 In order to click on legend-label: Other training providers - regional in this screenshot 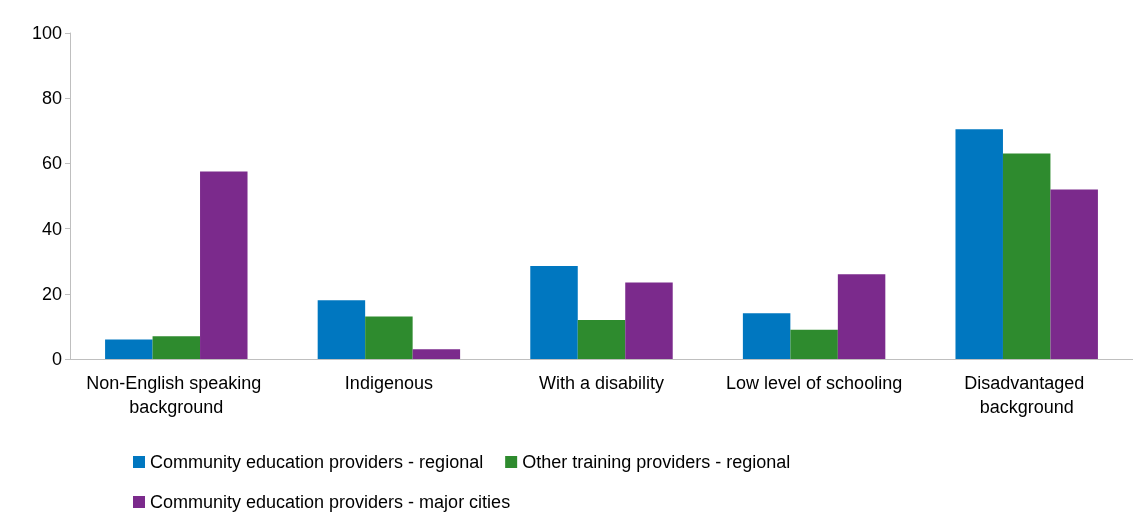, I will do `click(656, 462)`.